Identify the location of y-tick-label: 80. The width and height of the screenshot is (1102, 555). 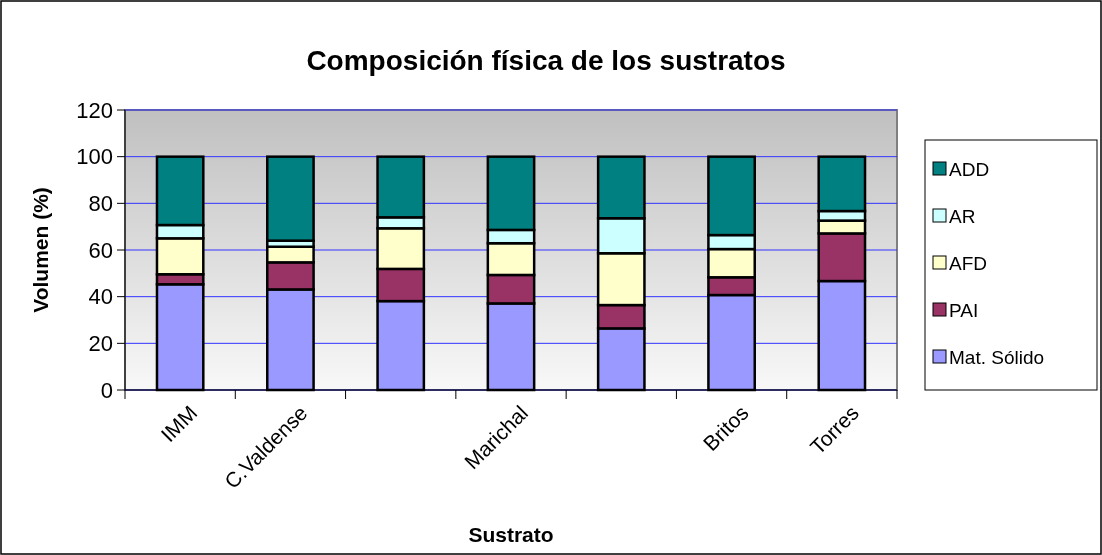
(100, 204).